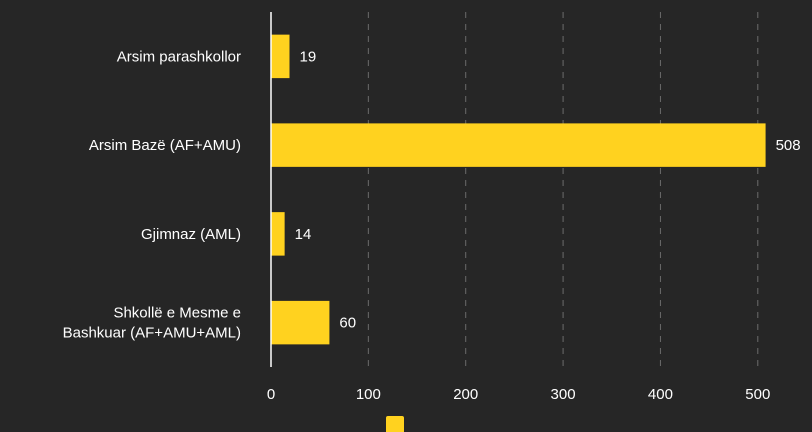 This screenshot has height=432, width=812. Describe the element at coordinates (660, 394) in the screenshot. I see `x-tick-label: 400` at that location.